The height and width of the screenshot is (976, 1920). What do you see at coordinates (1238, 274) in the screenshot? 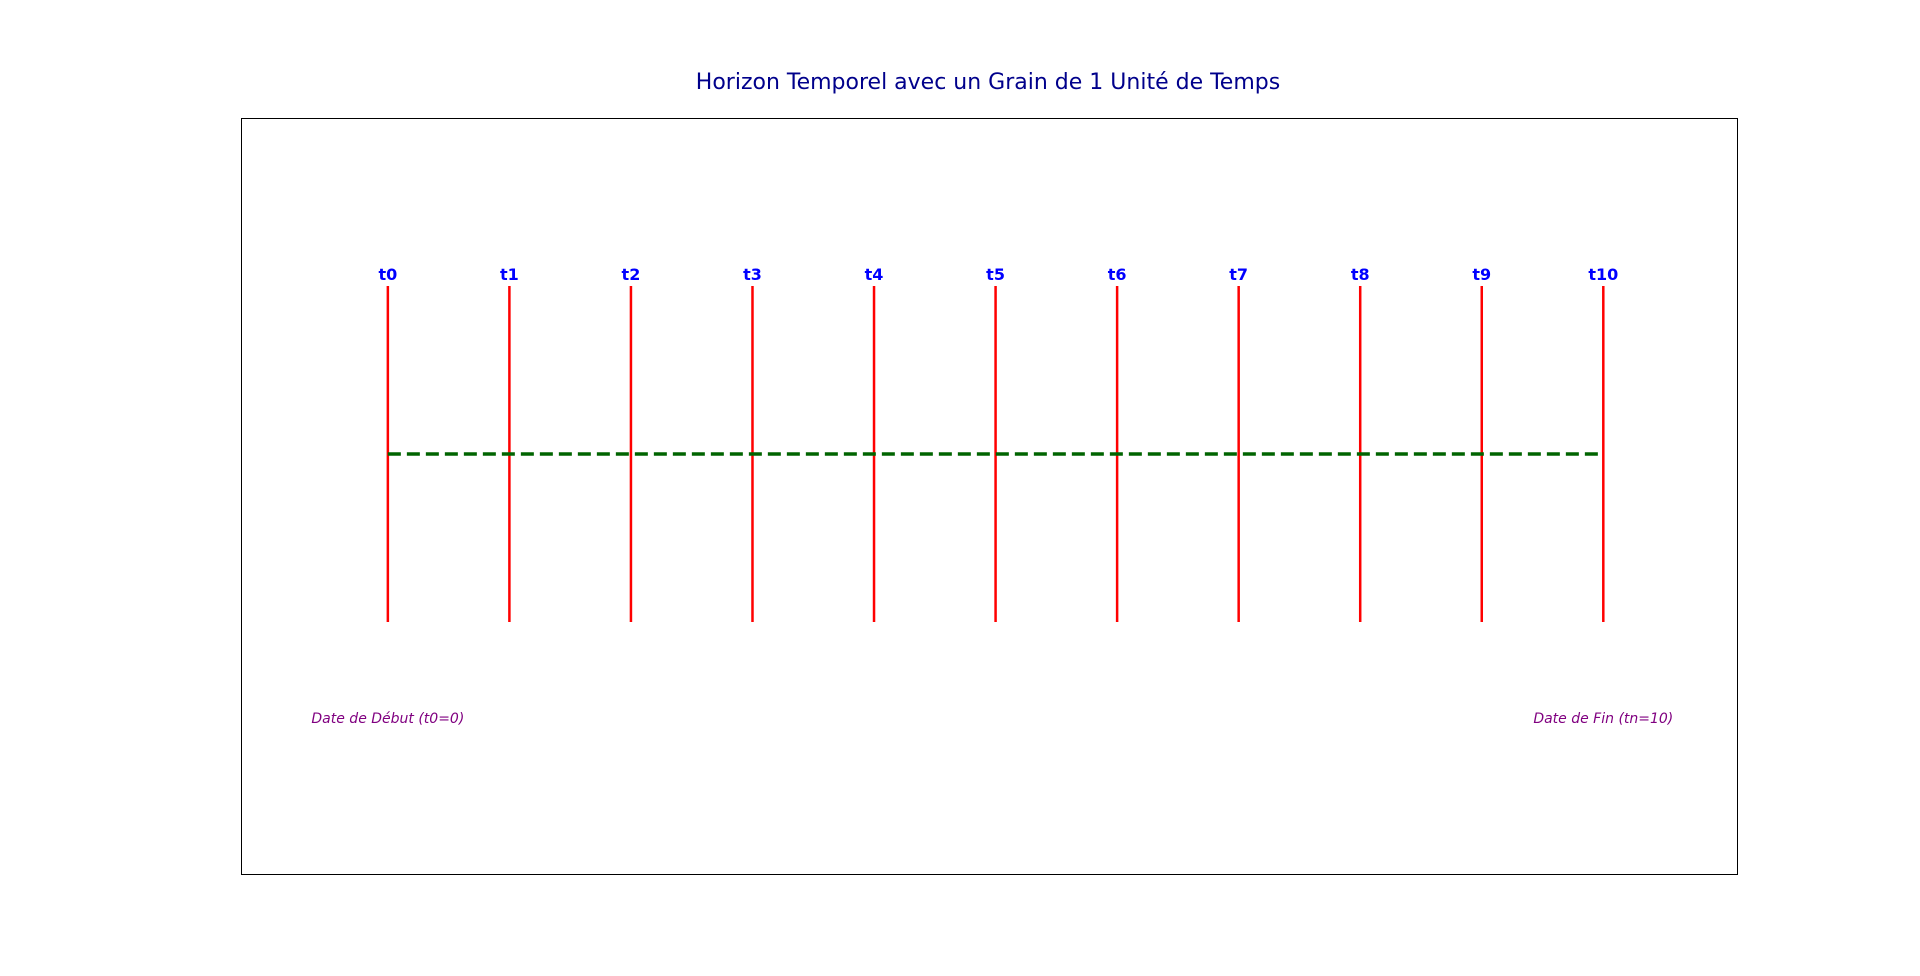
I see `tick-label-t7: t7` at bounding box center [1238, 274].